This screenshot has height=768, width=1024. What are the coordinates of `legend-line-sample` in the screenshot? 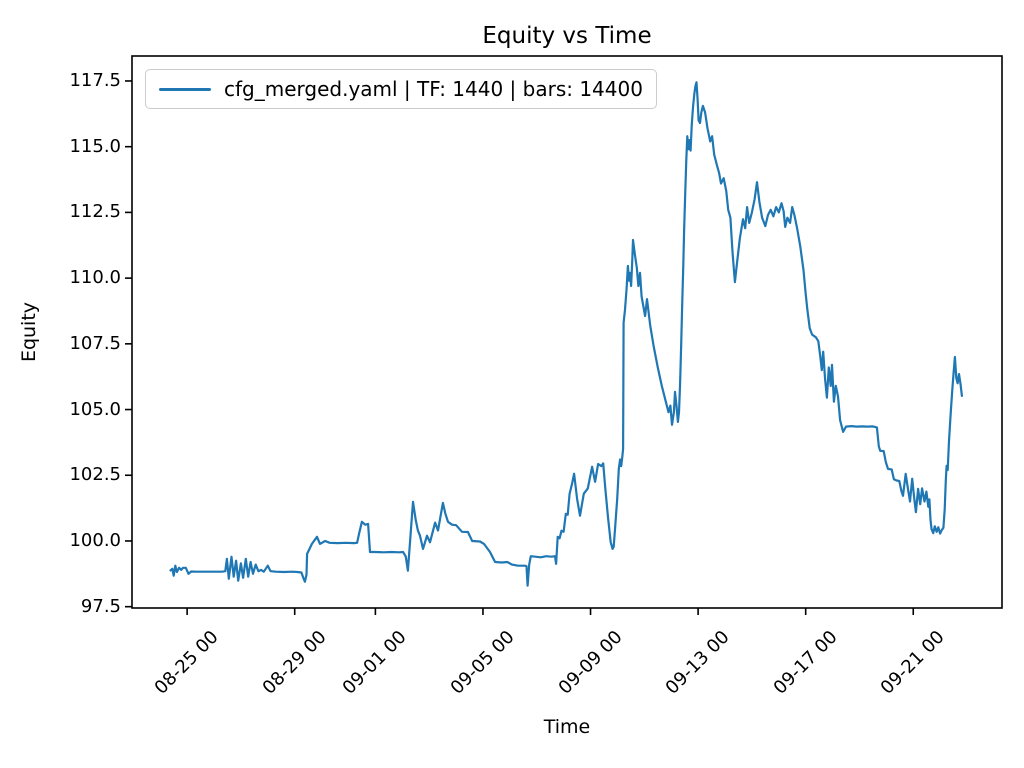 It's located at (185, 89).